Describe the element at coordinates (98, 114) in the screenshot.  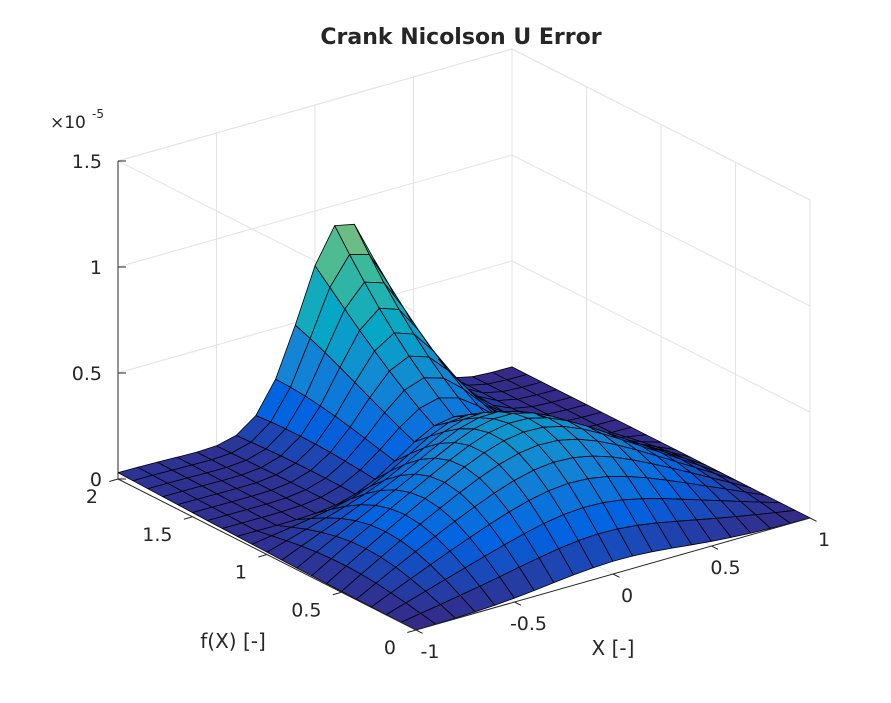
I see `z-exponent-power: -5` at that location.